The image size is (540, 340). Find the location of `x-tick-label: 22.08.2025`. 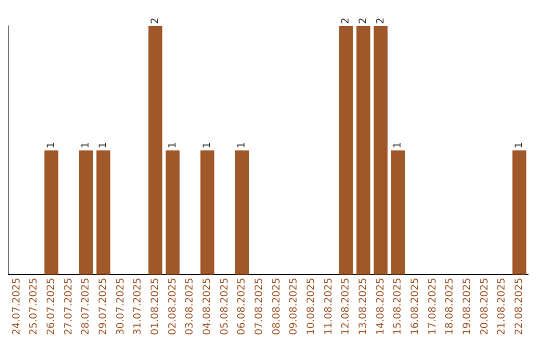

x-tick-label: 22.08.2025 is located at coordinates (519, 307).